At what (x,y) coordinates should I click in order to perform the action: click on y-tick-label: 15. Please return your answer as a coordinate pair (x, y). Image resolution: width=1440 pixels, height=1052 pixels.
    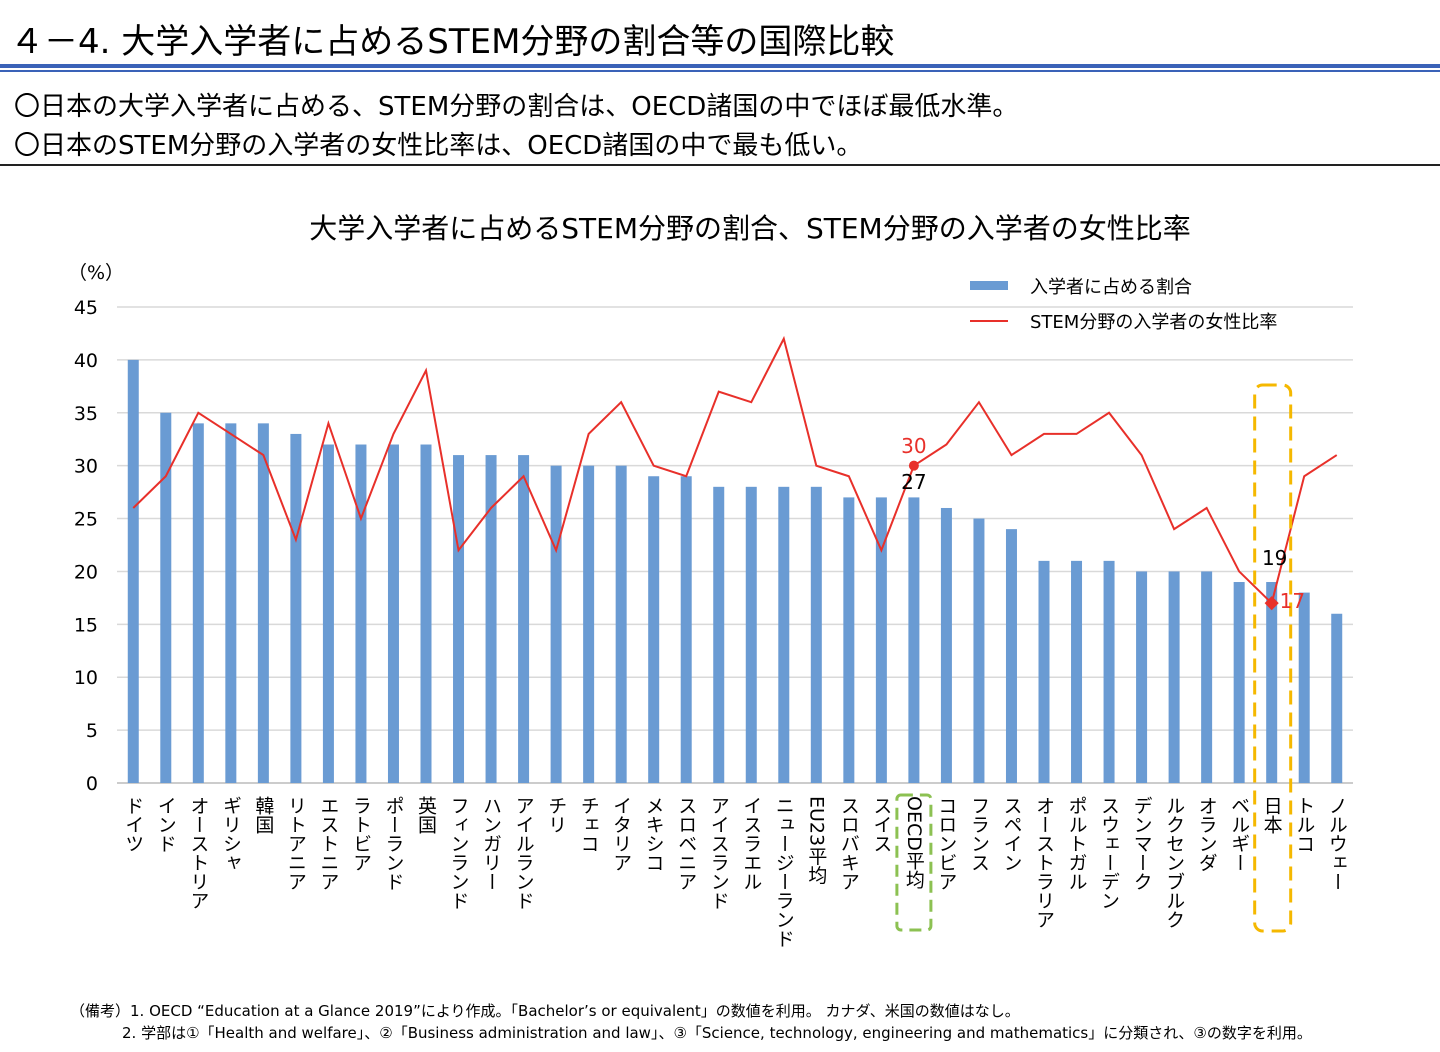
    Looking at the image, I should click on (86, 625).